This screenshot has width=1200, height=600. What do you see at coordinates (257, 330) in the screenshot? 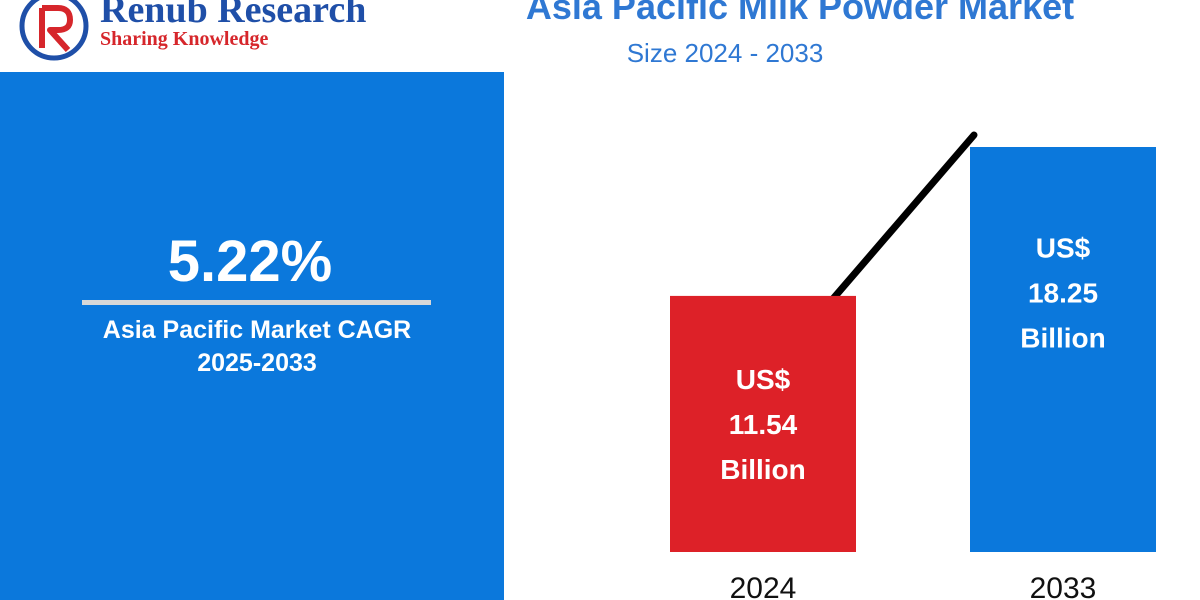
I see `cagr-label-line1: Asia Pacific Market CAGR` at bounding box center [257, 330].